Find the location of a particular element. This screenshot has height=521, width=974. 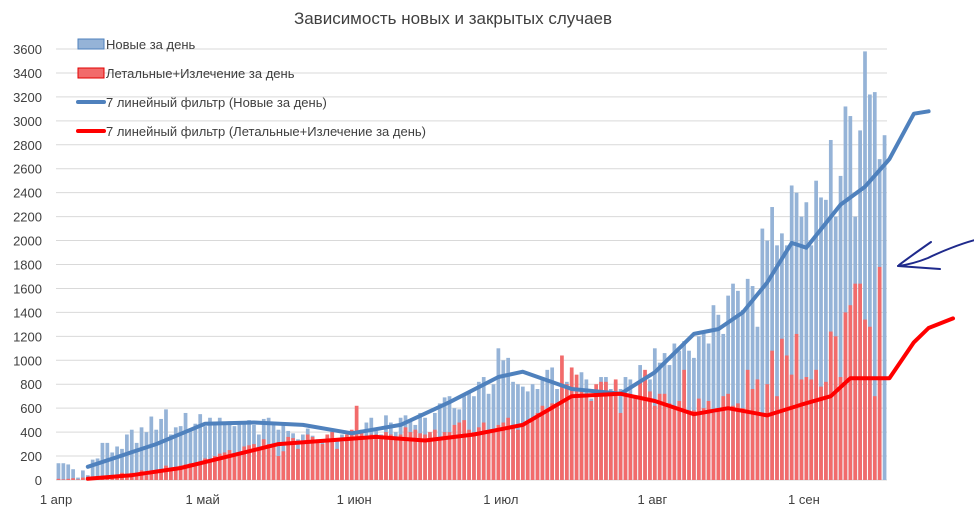

x-tick-label: 1 июн is located at coordinates (354, 499).